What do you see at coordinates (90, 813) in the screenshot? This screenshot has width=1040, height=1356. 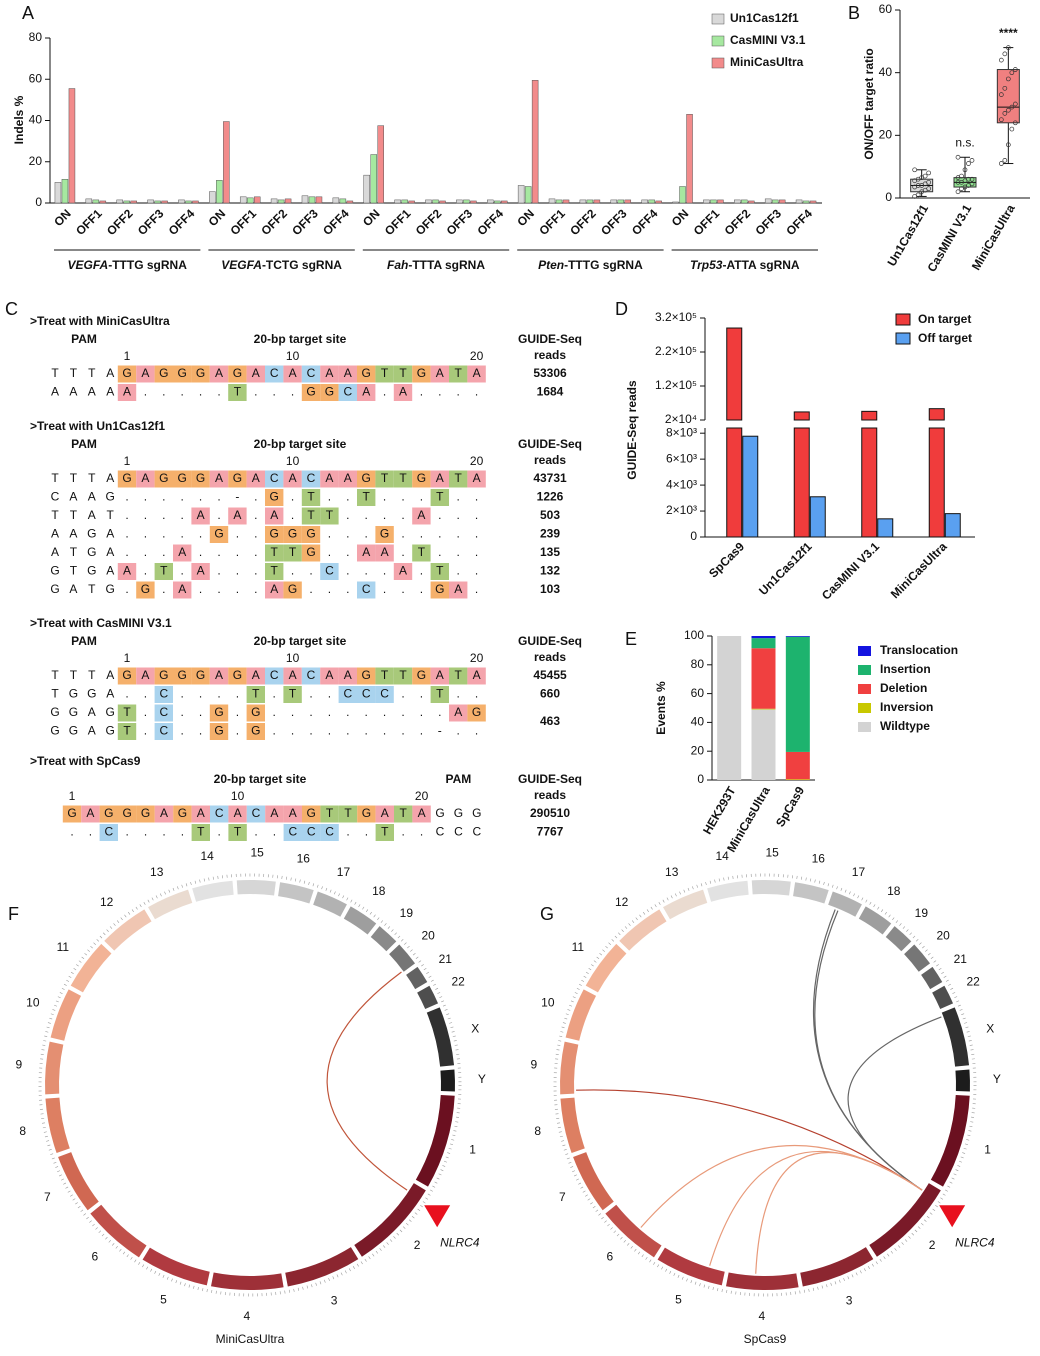 I see `target-base: A` at bounding box center [90, 813].